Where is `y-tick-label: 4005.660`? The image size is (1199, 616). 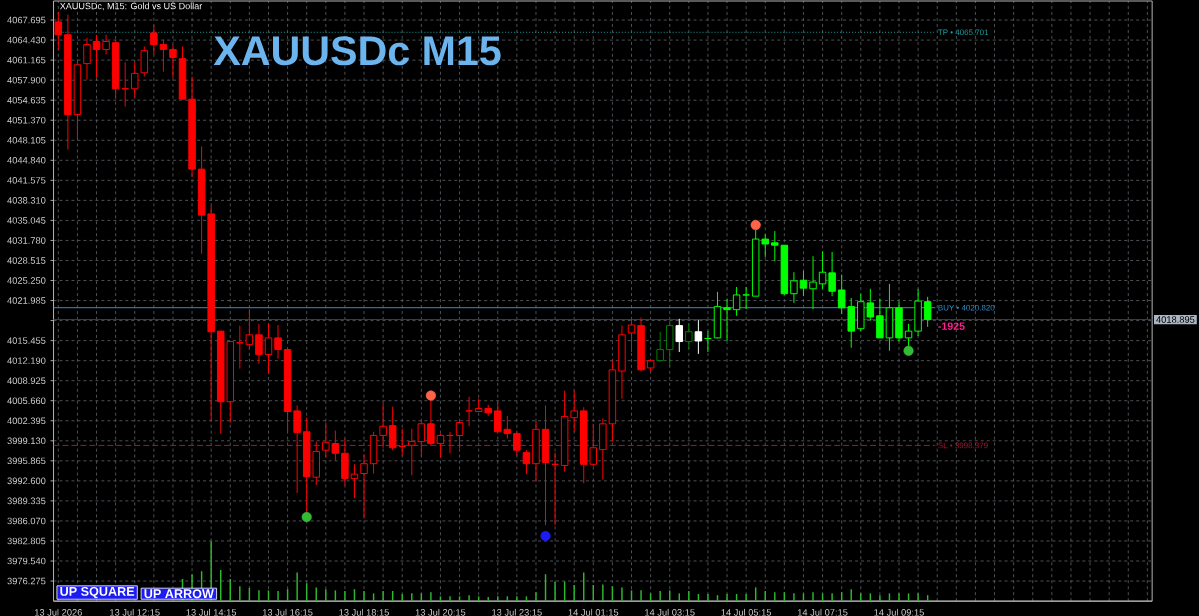
y-tick-label: 4005.660 is located at coordinates (26, 400).